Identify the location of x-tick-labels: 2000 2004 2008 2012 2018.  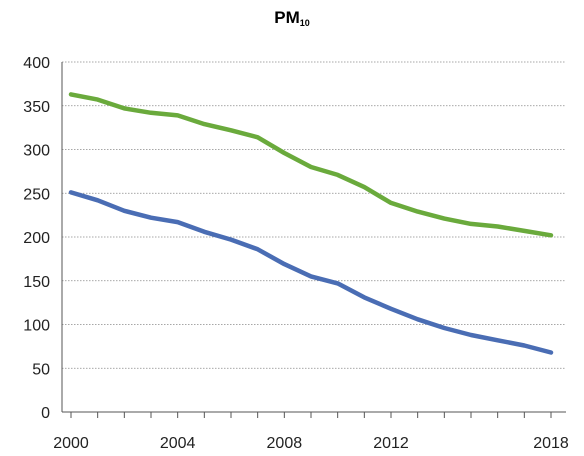
(311, 443).